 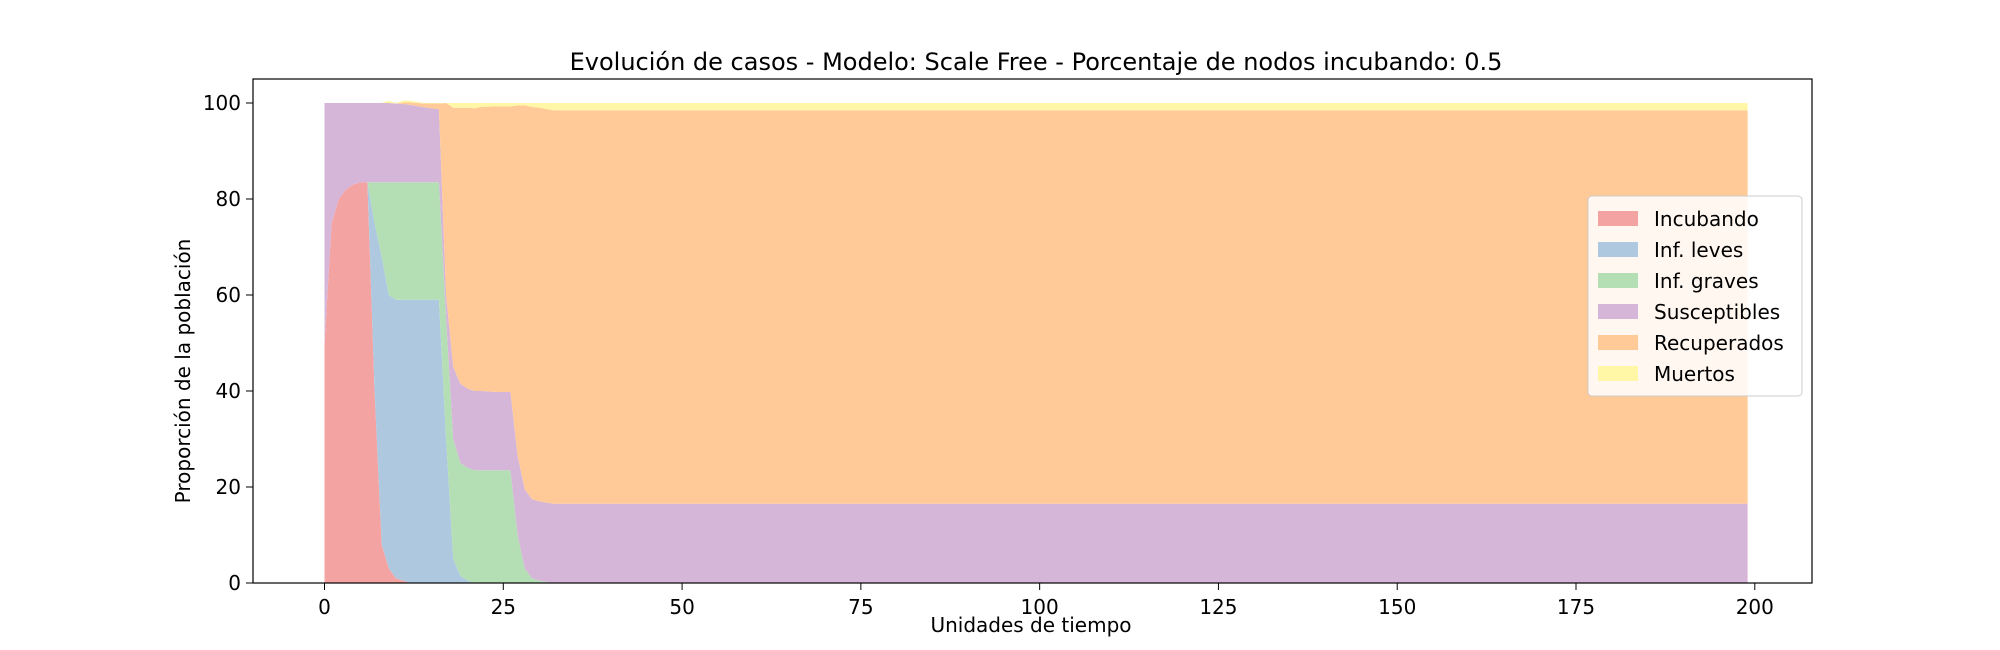 I want to click on y-tick-label: 0, so click(x=234, y=583).